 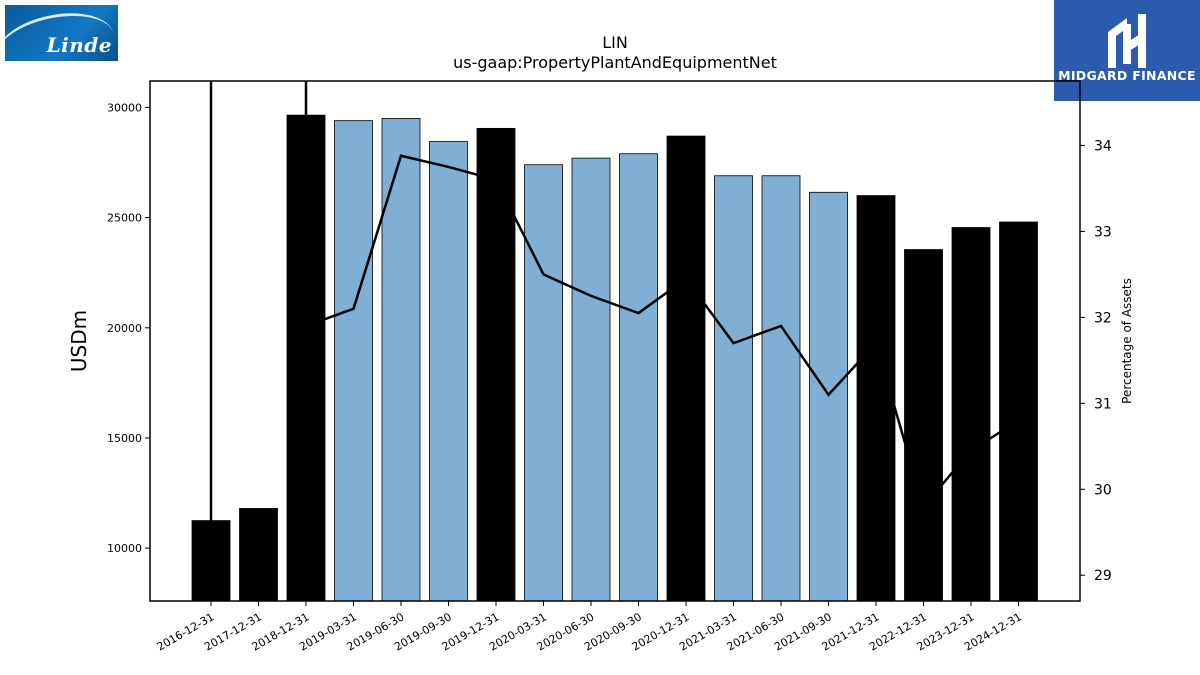 I want to click on y2-axis-label: Percentage of Assets, so click(x=1127, y=341).